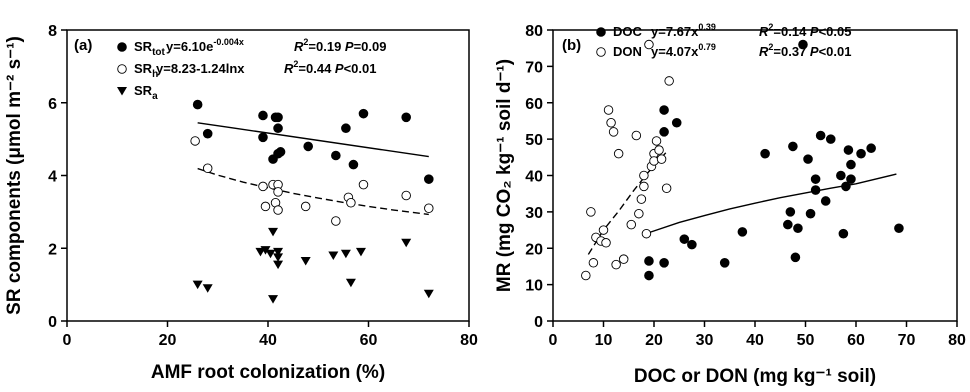 The width and height of the screenshot is (970, 392). I want to click on legend-stats: R2=0.19 P=0.09, so click(340, 45).